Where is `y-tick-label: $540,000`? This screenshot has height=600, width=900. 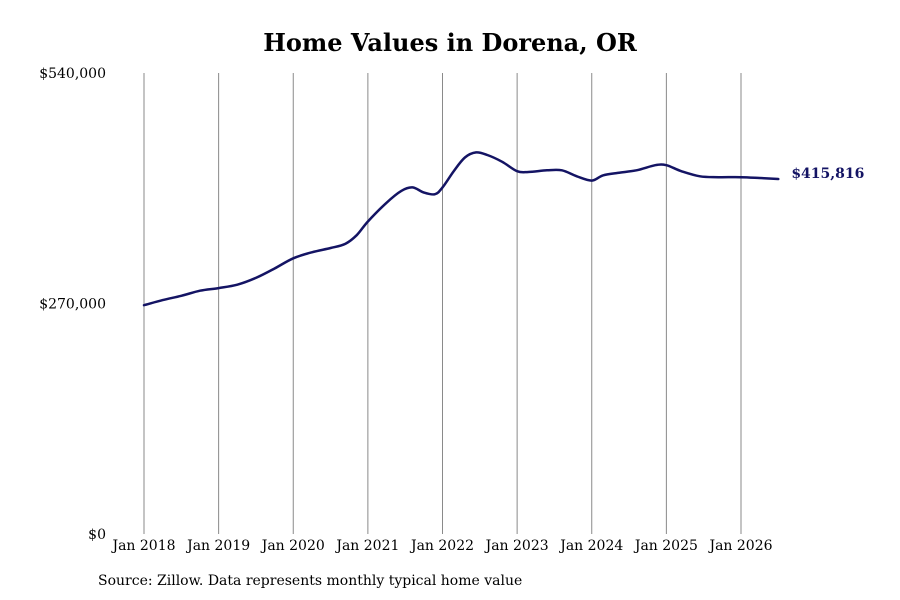 y-tick-label: $540,000 is located at coordinates (72, 74).